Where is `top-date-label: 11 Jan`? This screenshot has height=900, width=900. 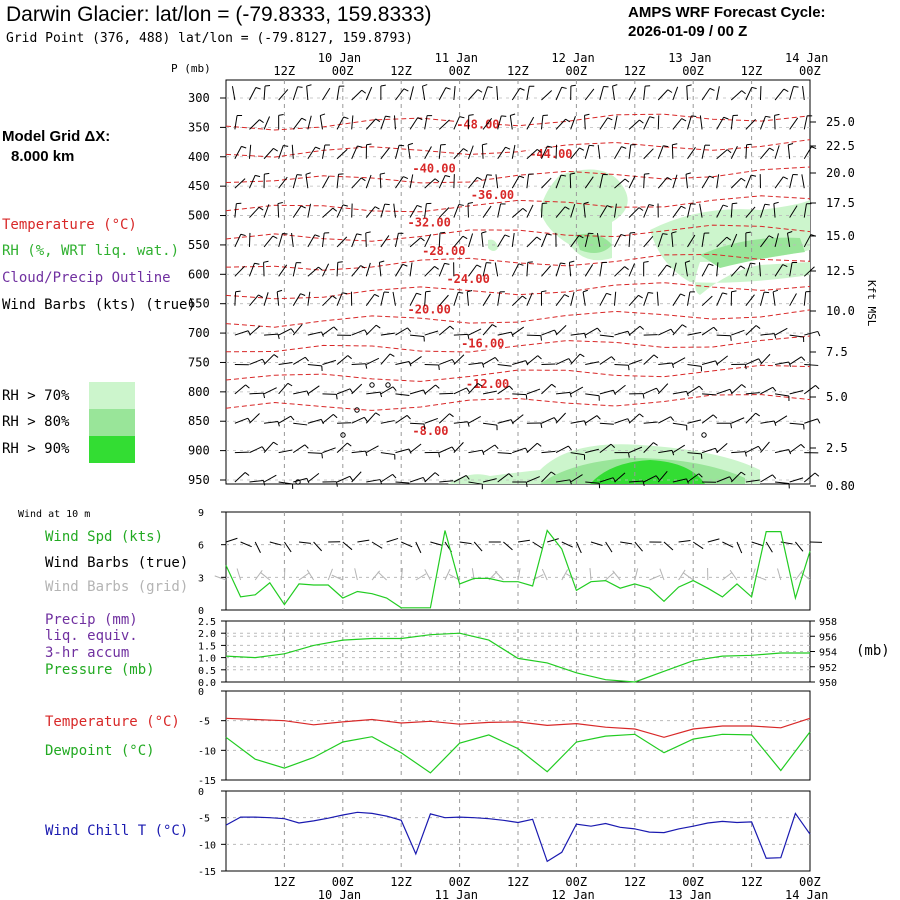 top-date-label: 11 Jan is located at coordinates (456, 58).